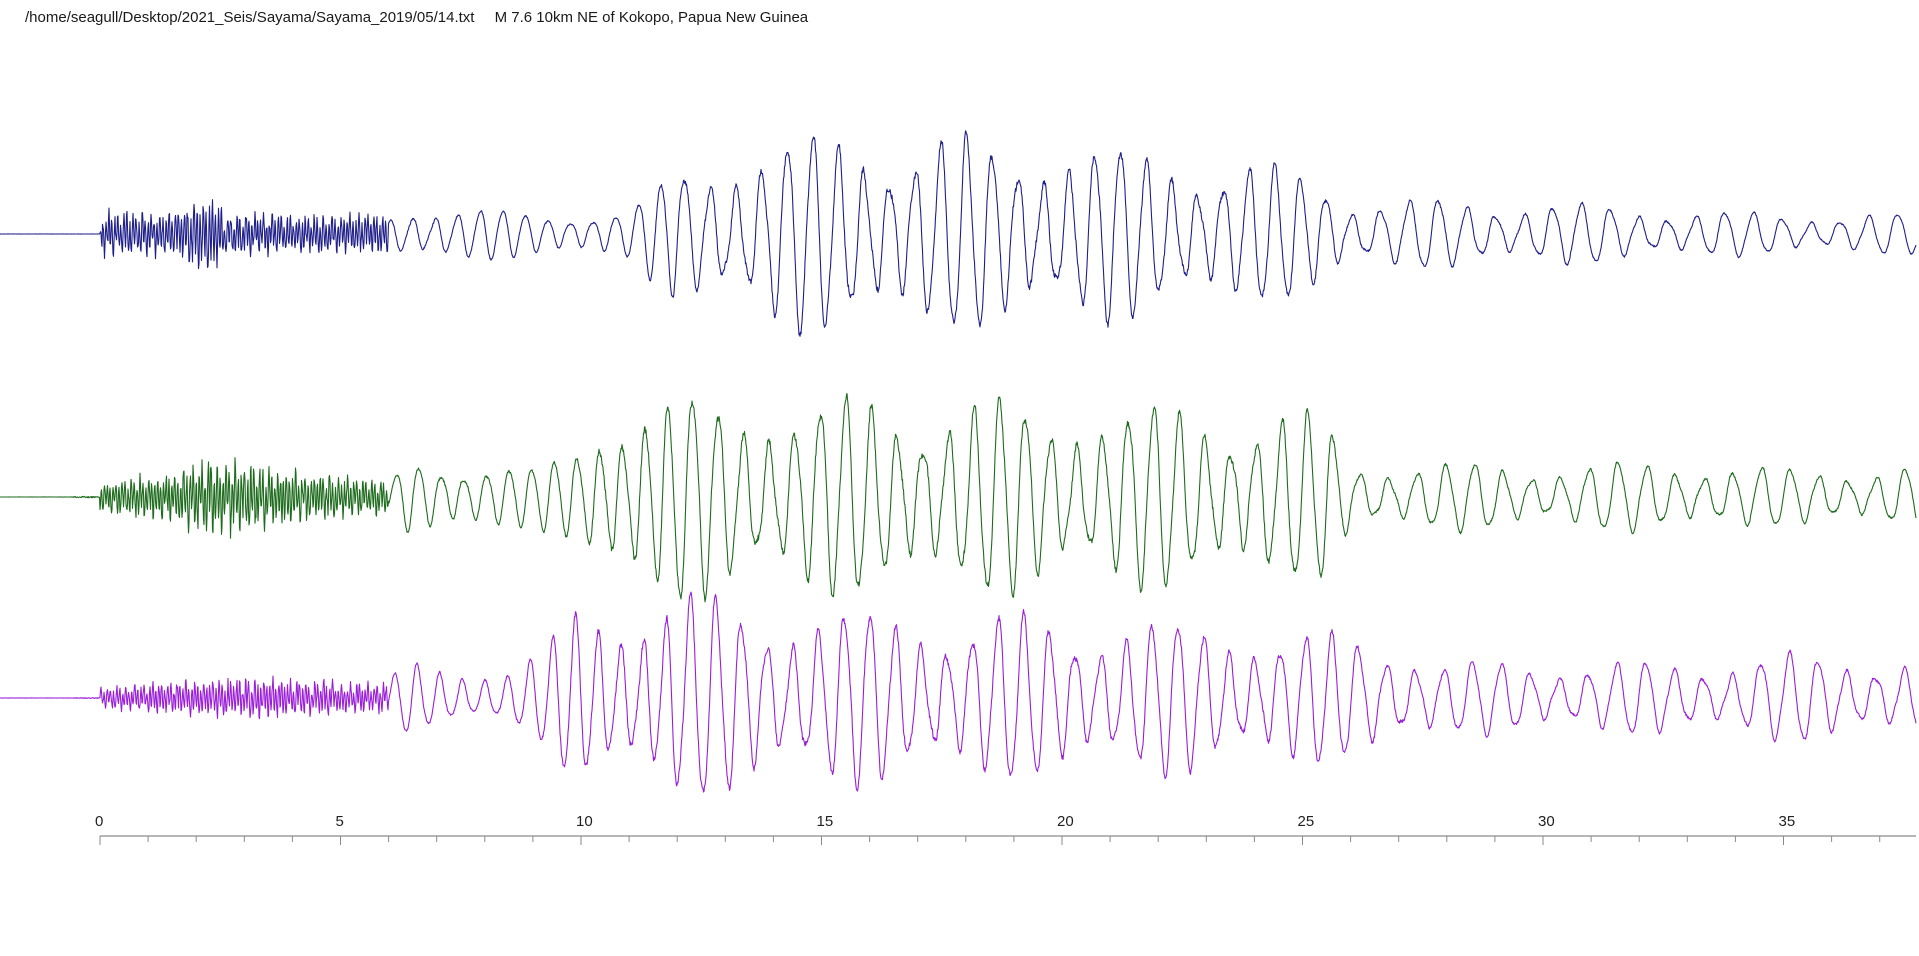  Describe the element at coordinates (988, 829) in the screenshot. I see `x-axis-ticks: 0 5 10 15 20 25 30 35` at that location.